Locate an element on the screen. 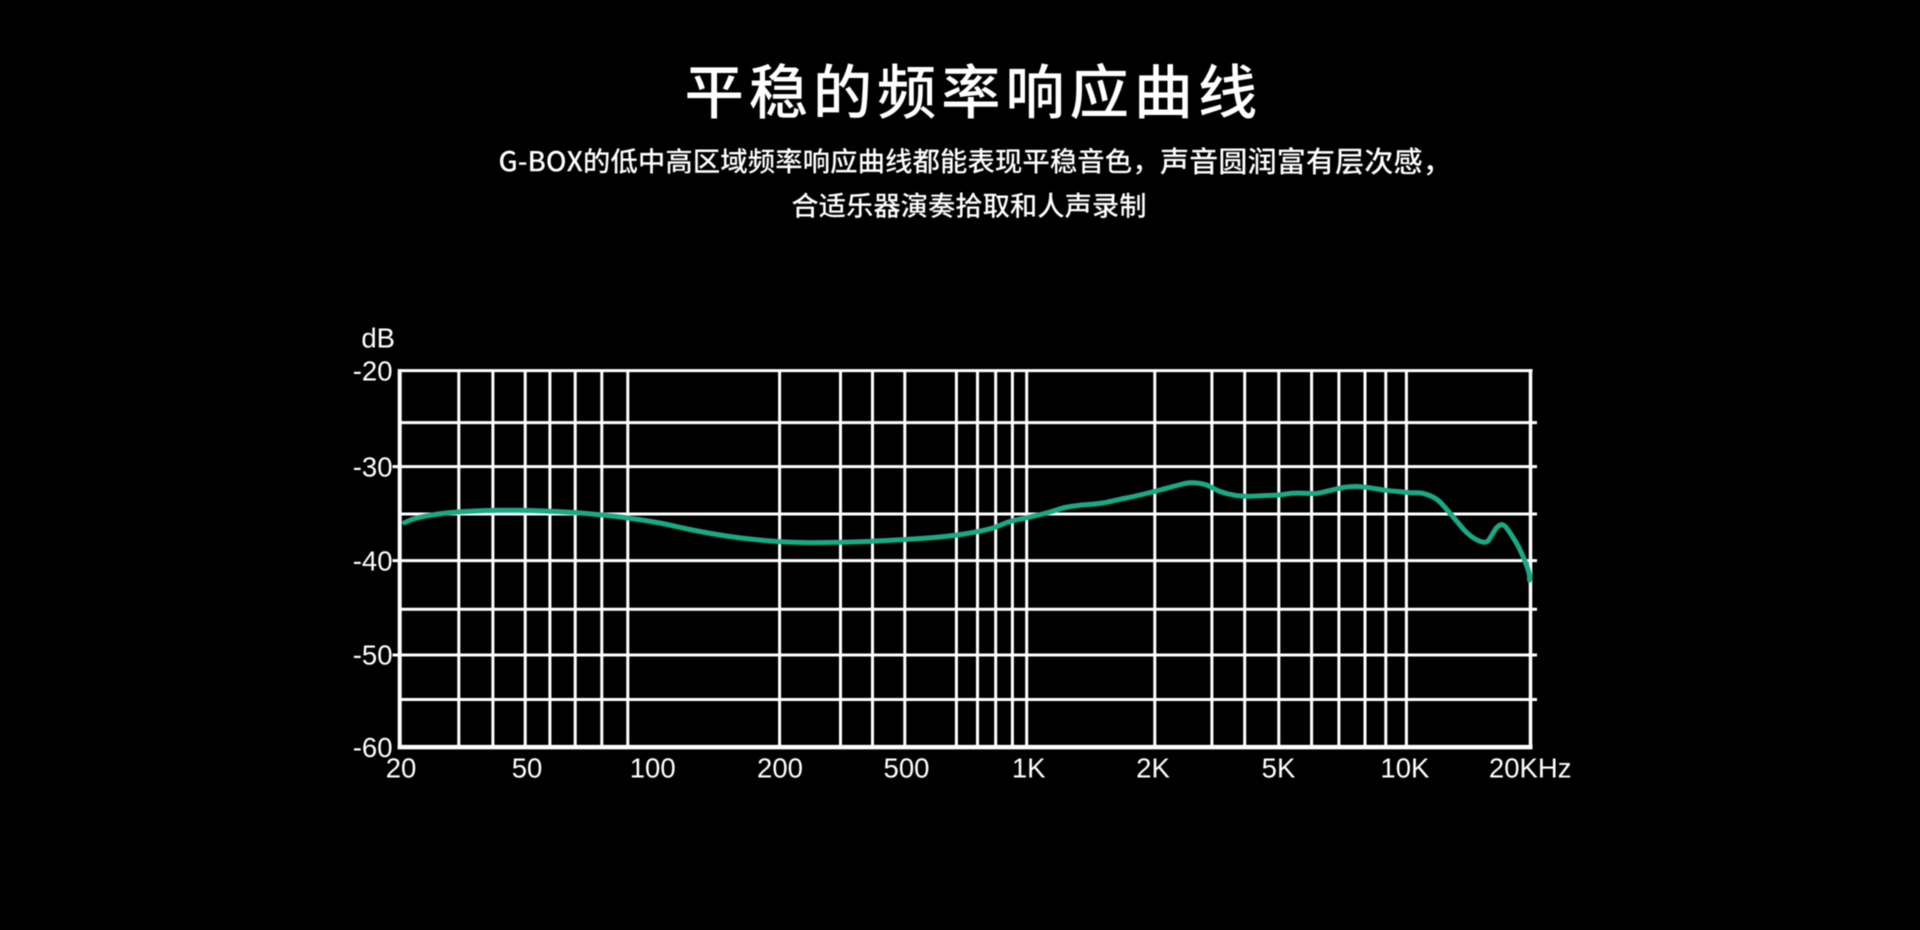 Image resolution: width=1920 pixels, height=930 pixels. svg-text: 200 is located at coordinates (780, 768).